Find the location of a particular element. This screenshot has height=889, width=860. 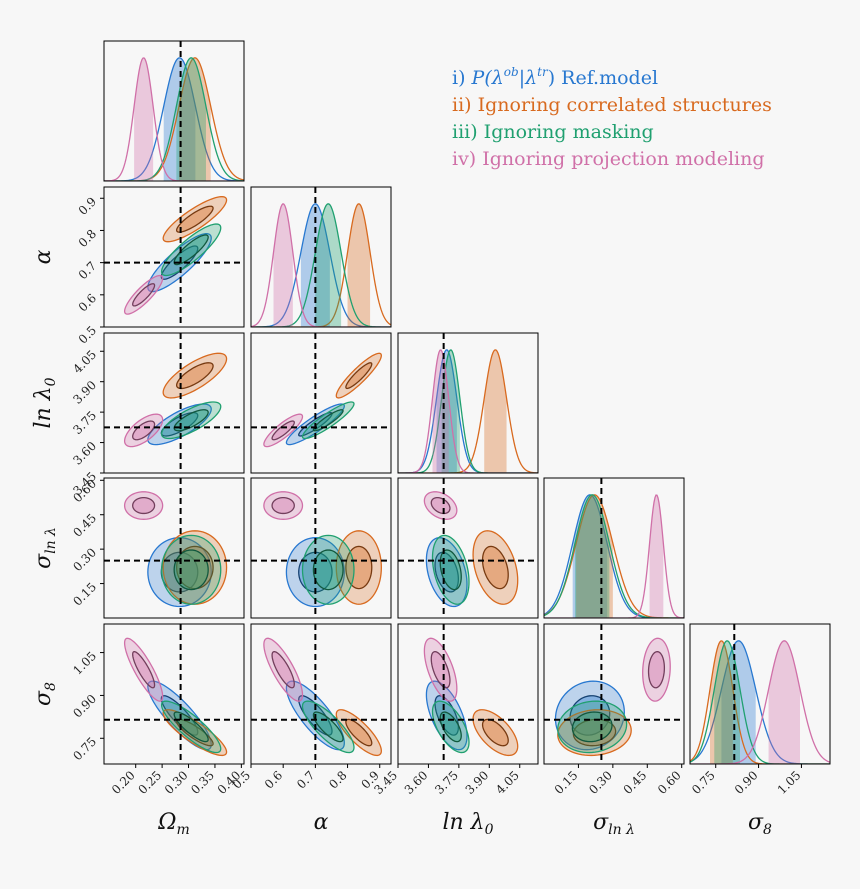

panel-lnl0-lnl0 is located at coordinates (468, 403).